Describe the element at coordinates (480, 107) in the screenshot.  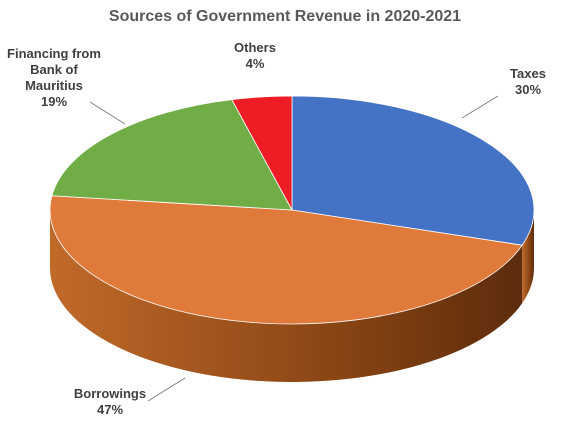
I see `leader-line-taxes` at that location.